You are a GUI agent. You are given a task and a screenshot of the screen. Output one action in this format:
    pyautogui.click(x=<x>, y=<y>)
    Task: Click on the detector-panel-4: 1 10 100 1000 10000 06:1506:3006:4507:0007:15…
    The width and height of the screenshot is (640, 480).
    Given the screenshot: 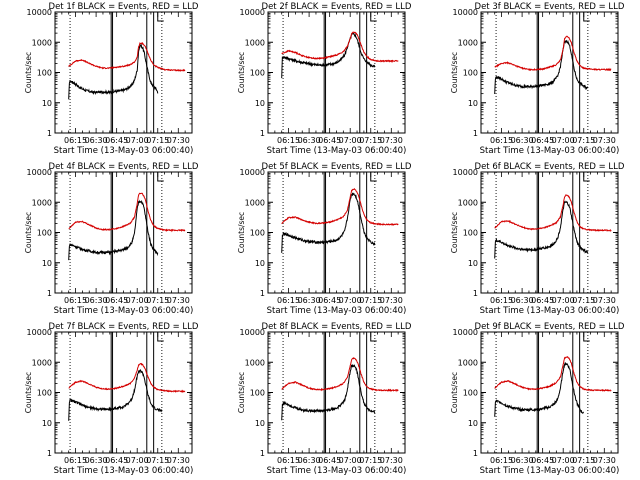 What is the action you would take?
    pyautogui.click(x=111, y=239)
    